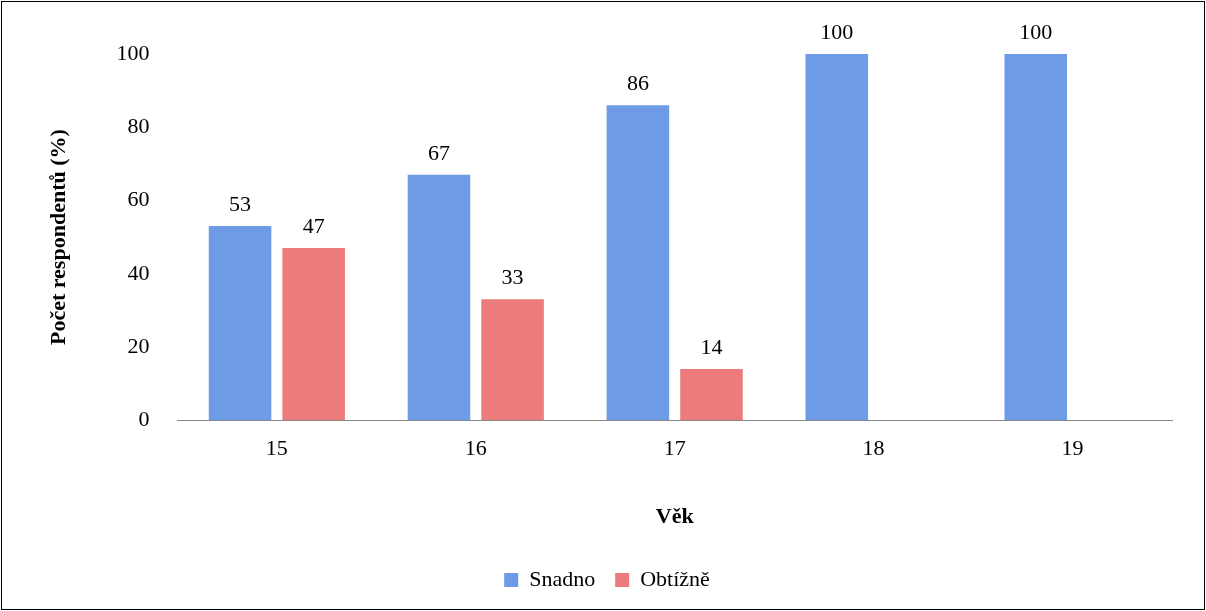 This screenshot has width=1206, height=611. Describe the element at coordinates (512, 277) in the screenshot. I see `data-label: 33` at that location.